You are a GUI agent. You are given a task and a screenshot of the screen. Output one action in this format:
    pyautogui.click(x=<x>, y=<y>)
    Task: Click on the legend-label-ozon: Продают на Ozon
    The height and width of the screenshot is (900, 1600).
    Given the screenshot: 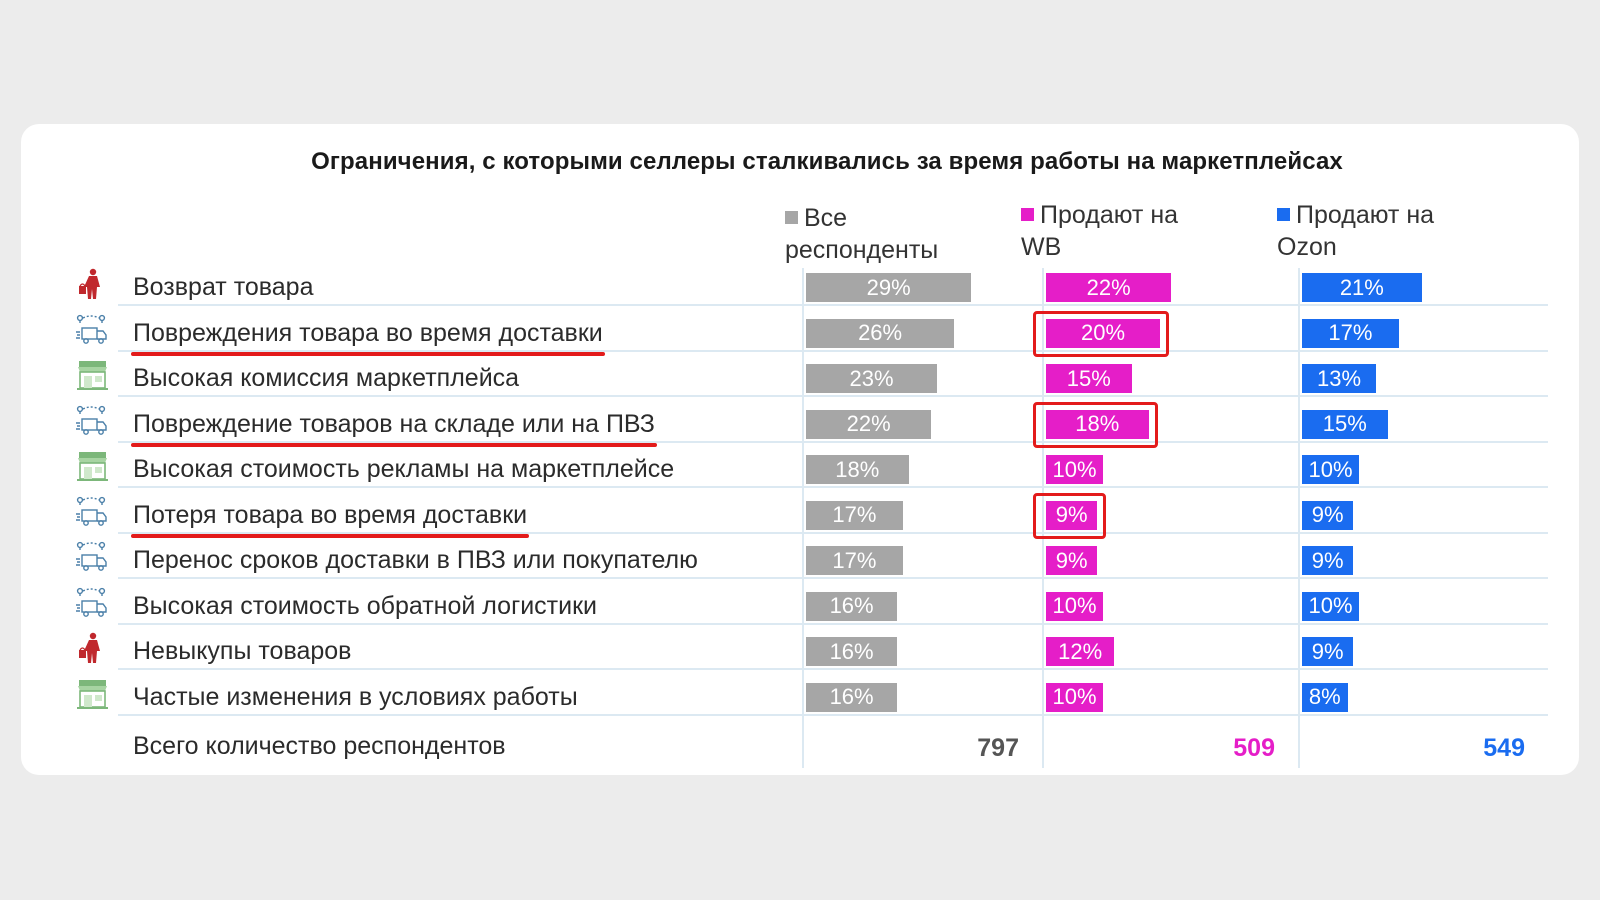 What is the action you would take?
    pyautogui.click(x=1356, y=231)
    